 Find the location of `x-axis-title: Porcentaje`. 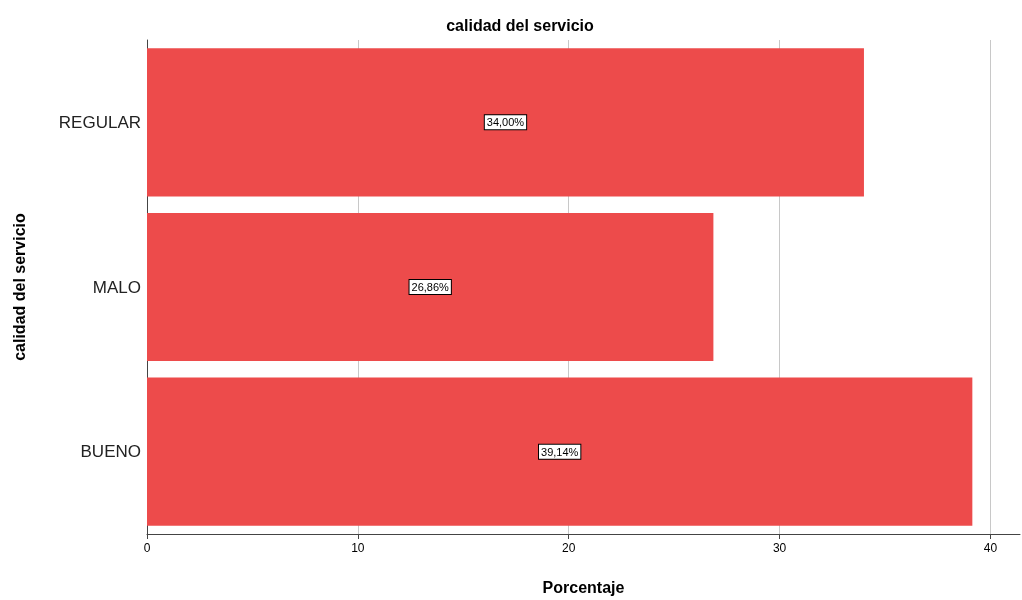

x-axis-title: Porcentaje is located at coordinates (583, 587).